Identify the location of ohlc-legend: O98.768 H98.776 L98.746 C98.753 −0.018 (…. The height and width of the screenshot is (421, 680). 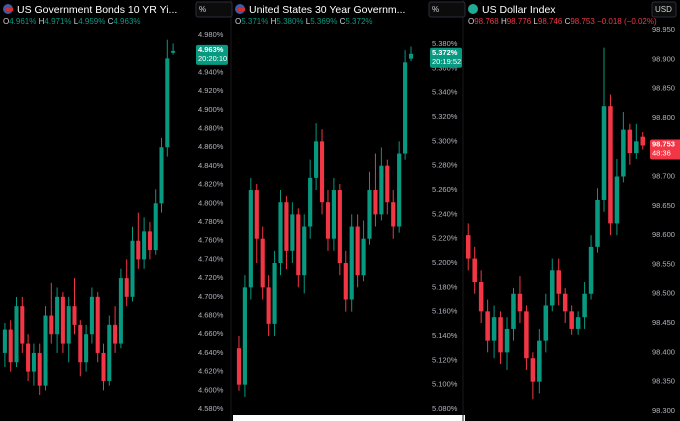
(562, 21).